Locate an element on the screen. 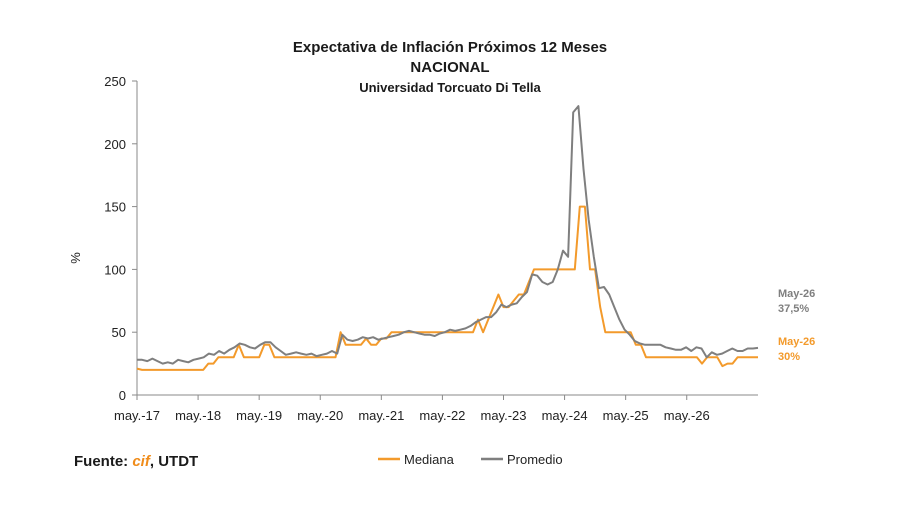 The image size is (900, 505). y-axis-label: % is located at coordinates (75, 258).